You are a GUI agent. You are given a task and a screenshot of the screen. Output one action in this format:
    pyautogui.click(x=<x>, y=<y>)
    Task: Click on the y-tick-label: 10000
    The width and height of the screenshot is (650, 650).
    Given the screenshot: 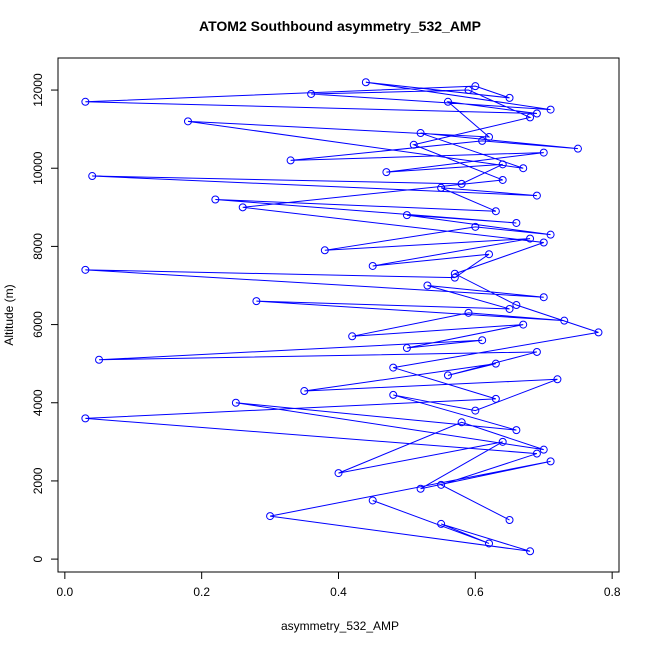 What is the action you would take?
    pyautogui.click(x=38, y=168)
    